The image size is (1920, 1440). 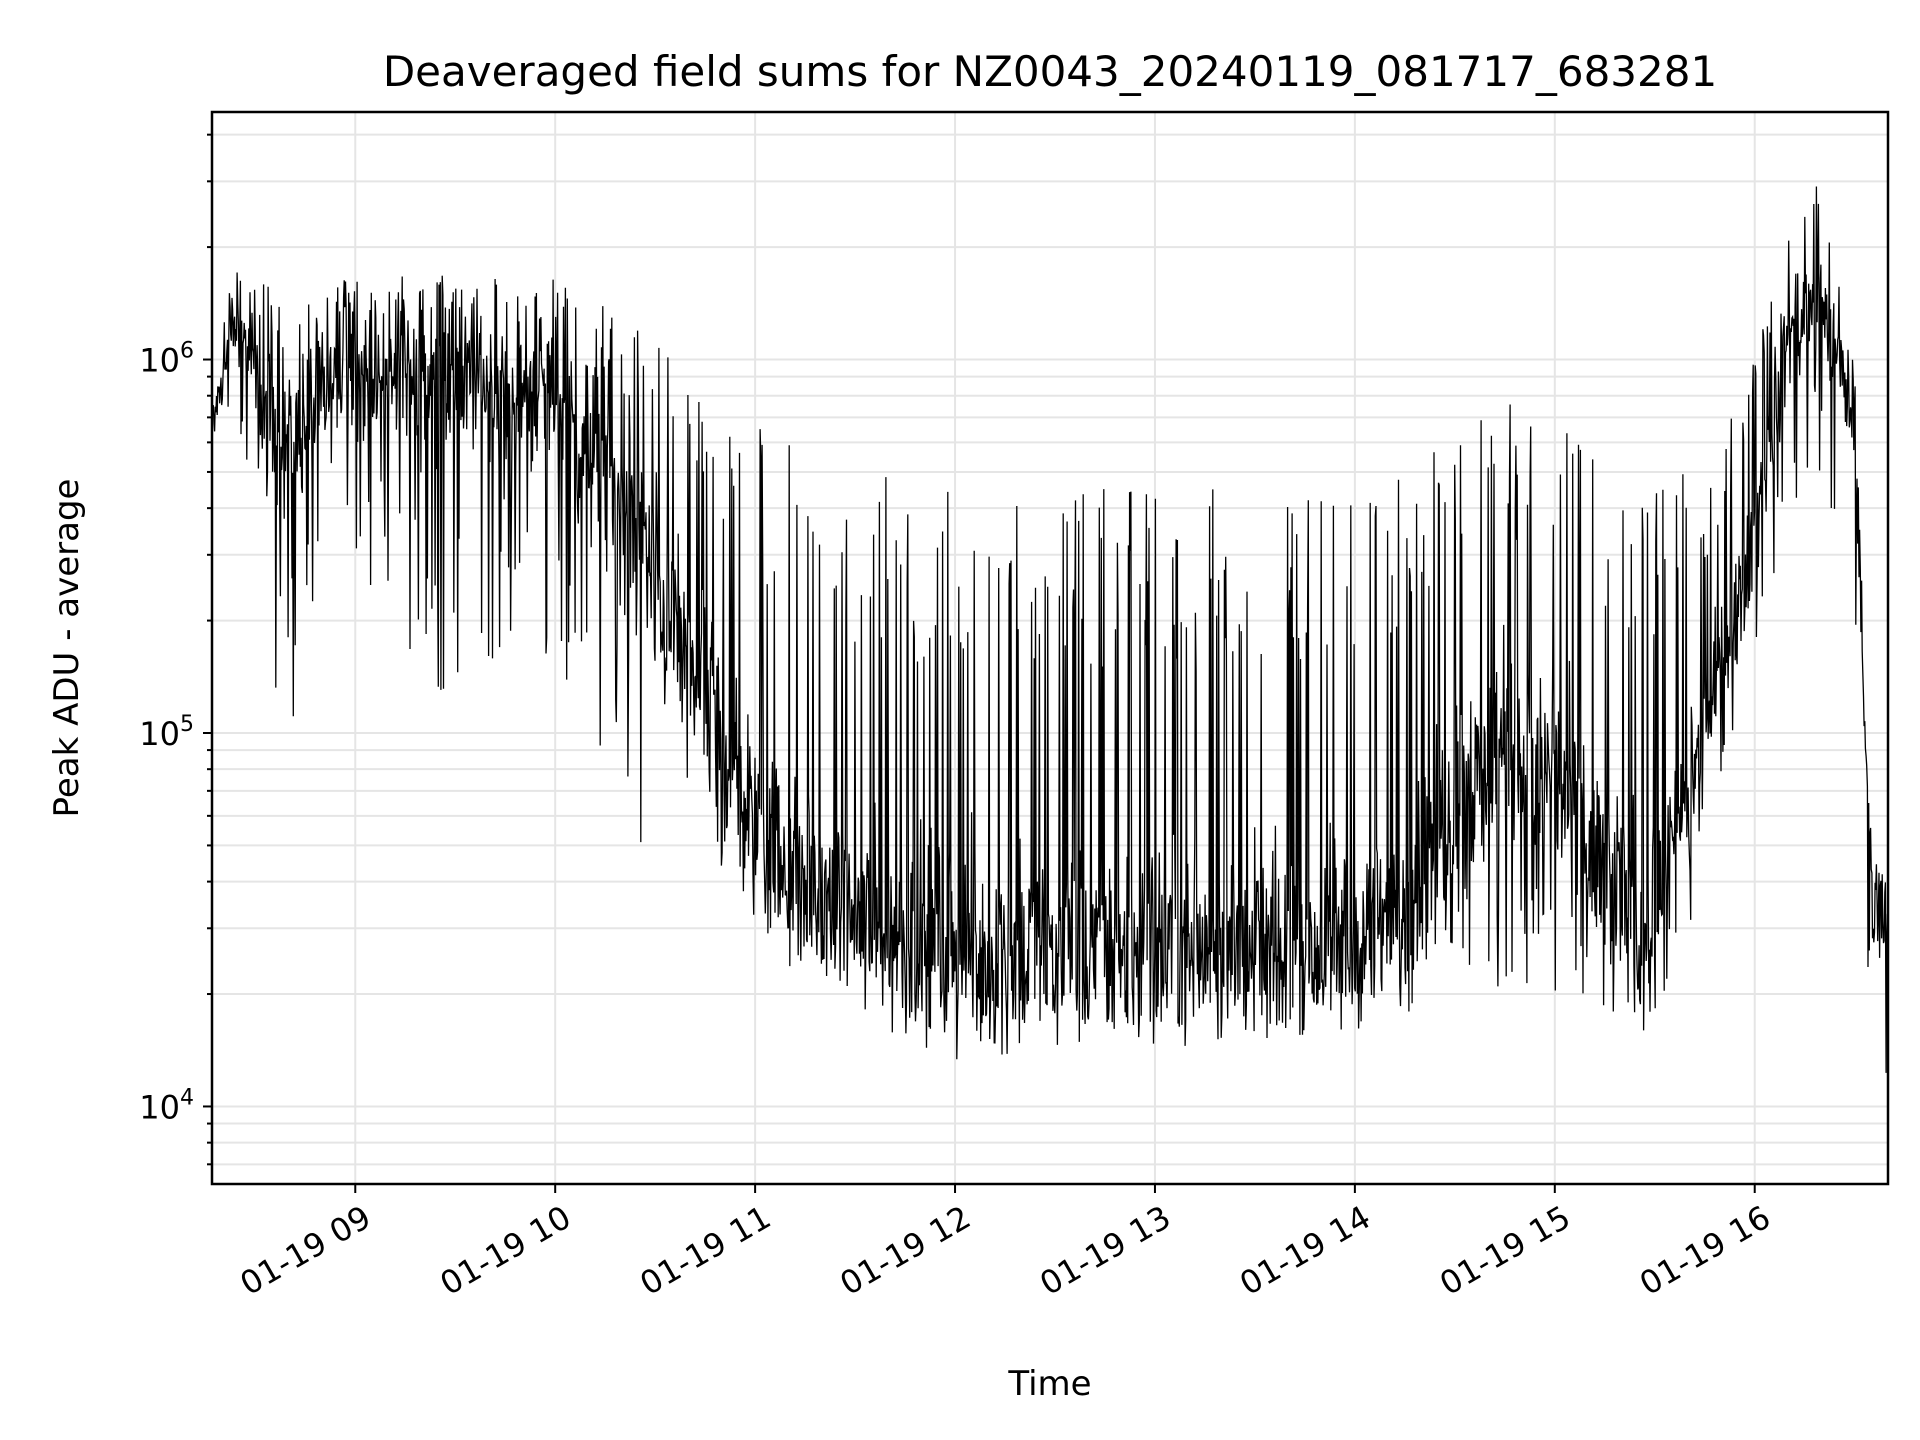 What do you see at coordinates (1705, 1250) in the screenshot?
I see `x-tick-label: 01-19 16` at bounding box center [1705, 1250].